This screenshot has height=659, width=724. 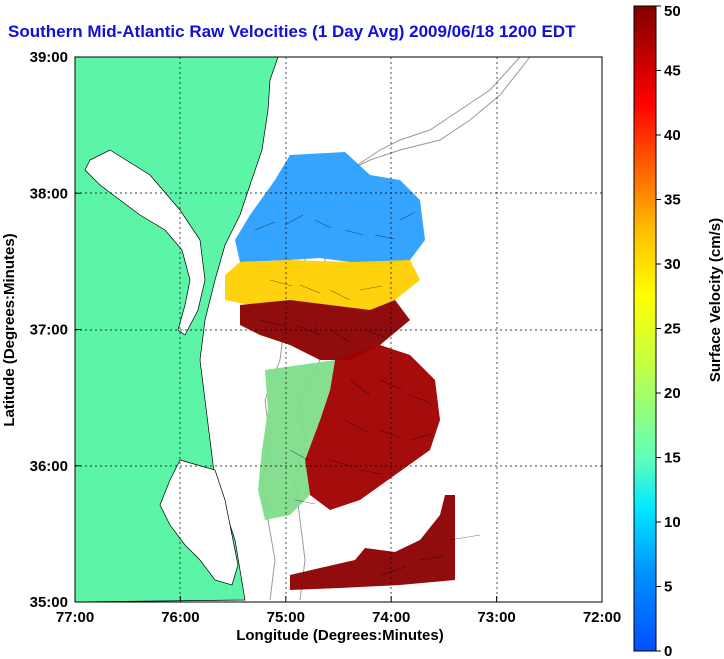 What do you see at coordinates (672, 329) in the screenshot?
I see `colorbar-tick-label: 25` at bounding box center [672, 329].